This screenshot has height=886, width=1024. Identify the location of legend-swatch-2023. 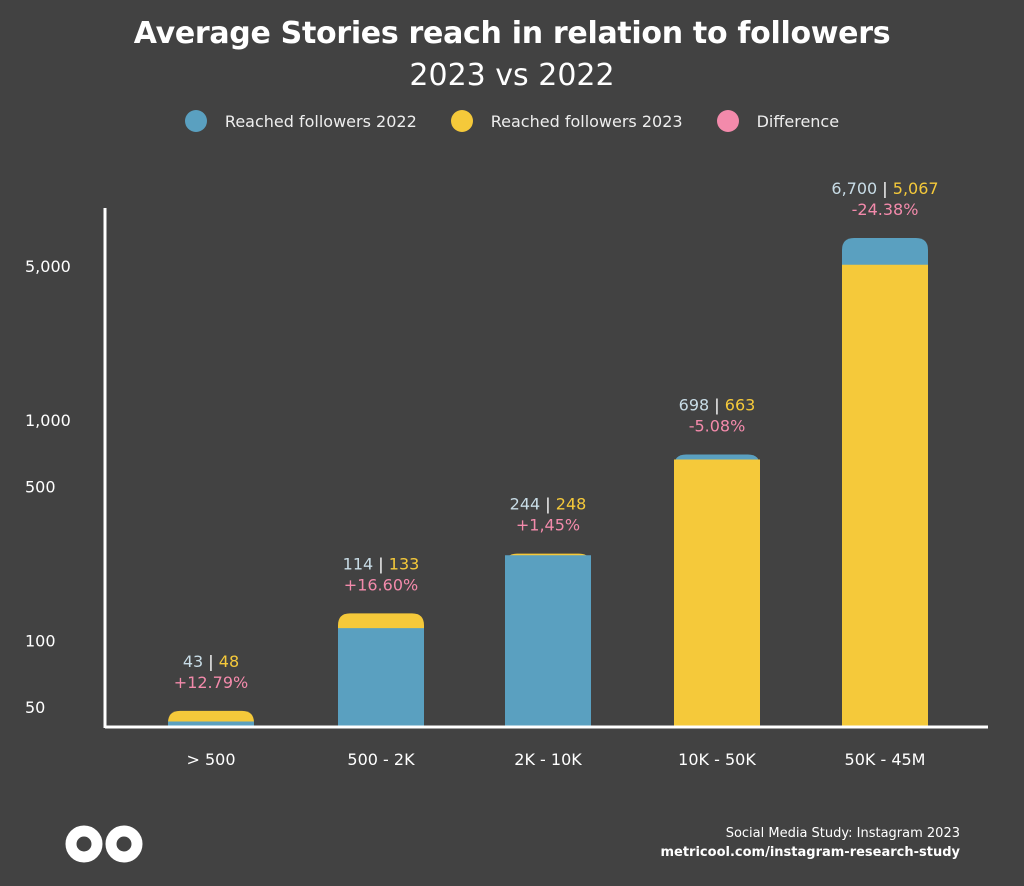
(461, 121).